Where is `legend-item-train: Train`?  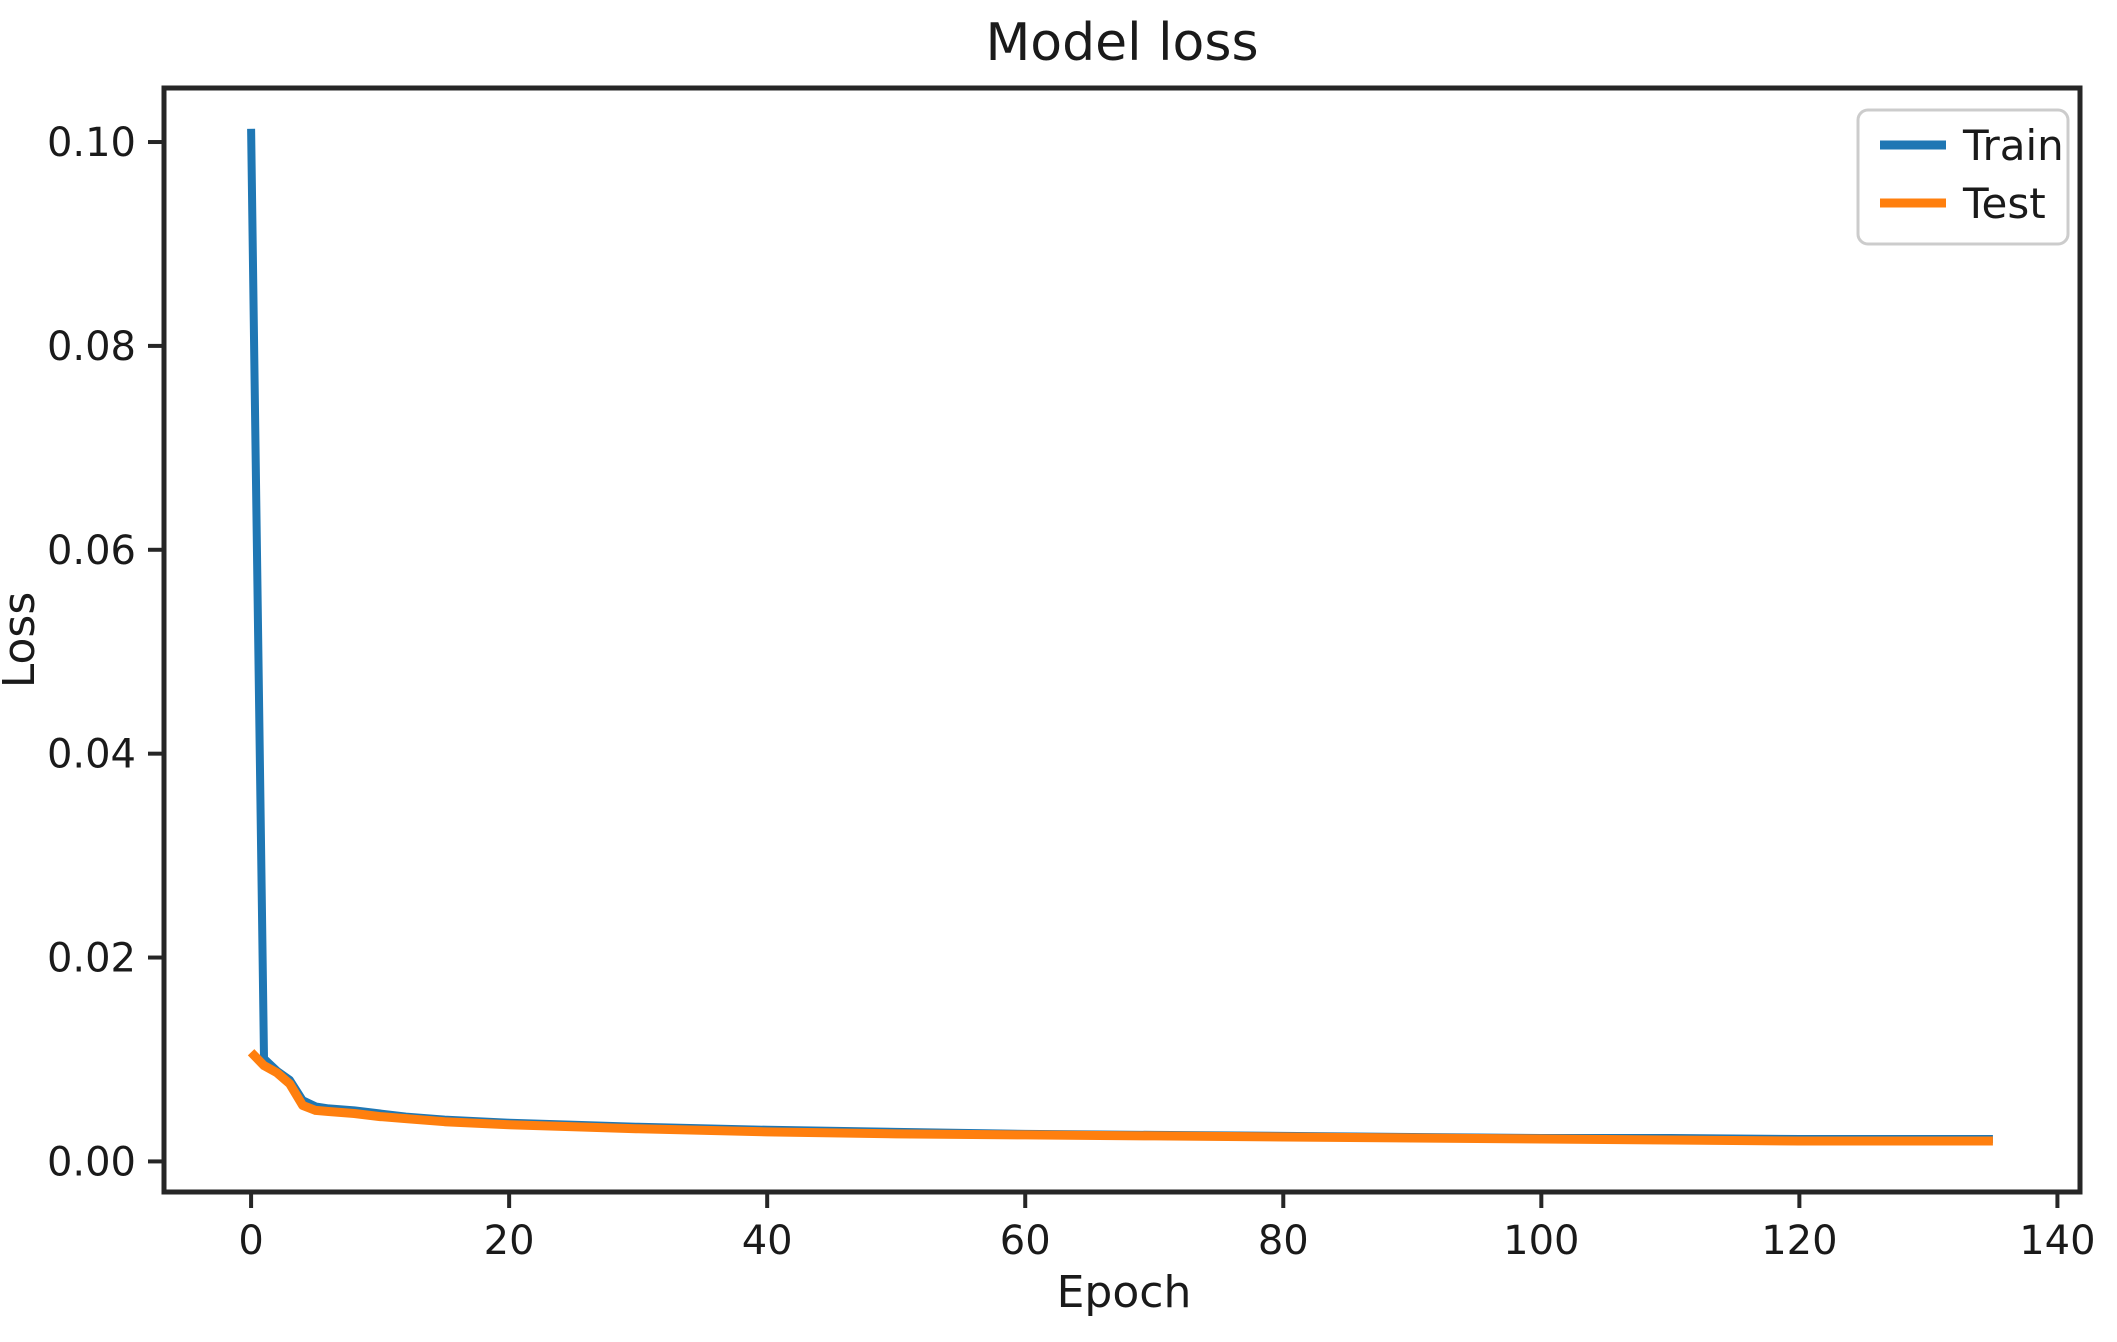
legend-item-train: Train is located at coordinates (1972, 145).